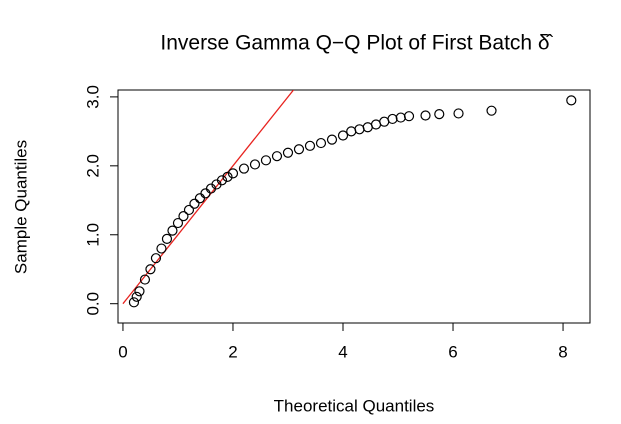 This screenshot has width=621, height=424. Describe the element at coordinates (92, 235) in the screenshot. I see `y-tick-label: 1.0` at that location.